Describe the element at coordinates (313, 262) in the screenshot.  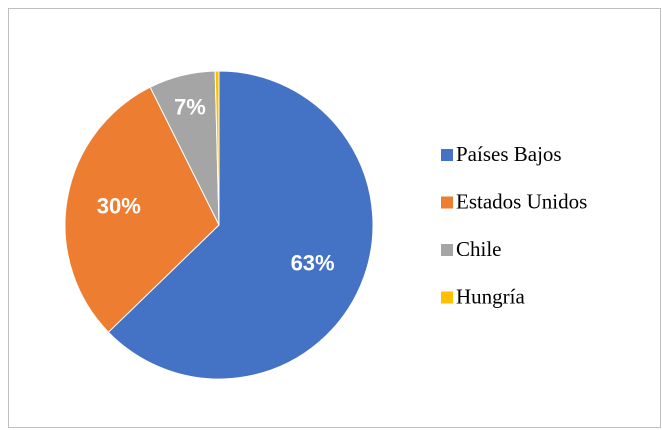
I see `data-label: 63%` at that location.